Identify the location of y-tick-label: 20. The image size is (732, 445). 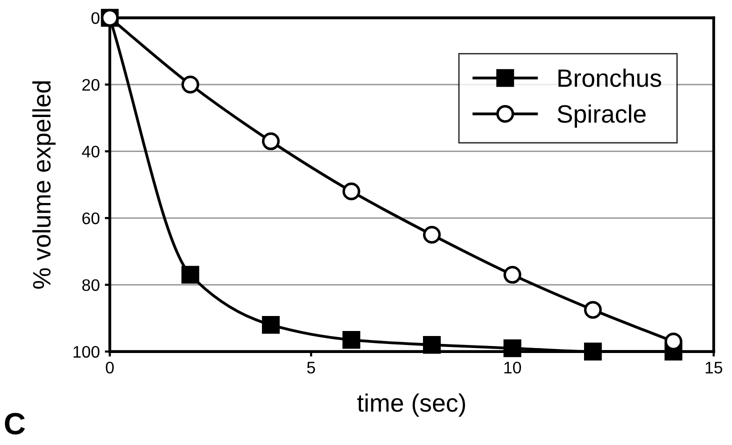
(91, 84).